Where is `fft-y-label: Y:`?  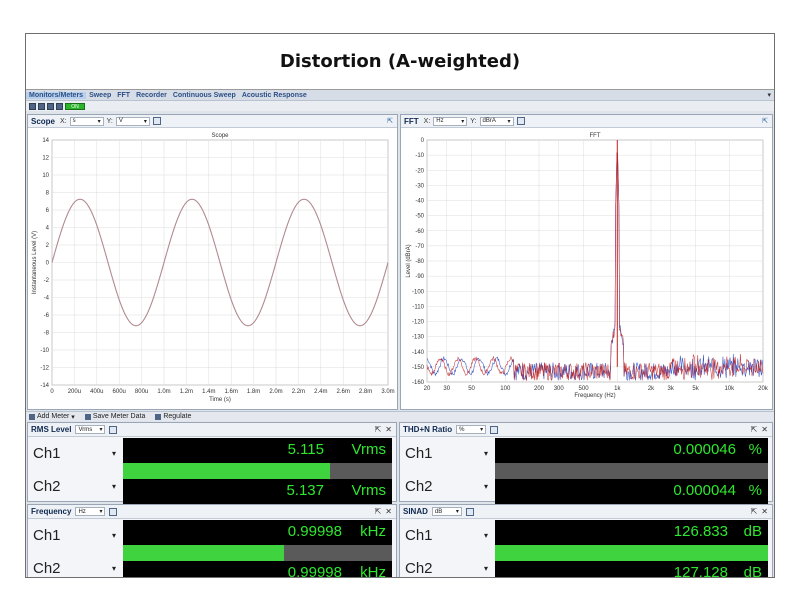
fft-y-label: Y: is located at coordinates (473, 121).